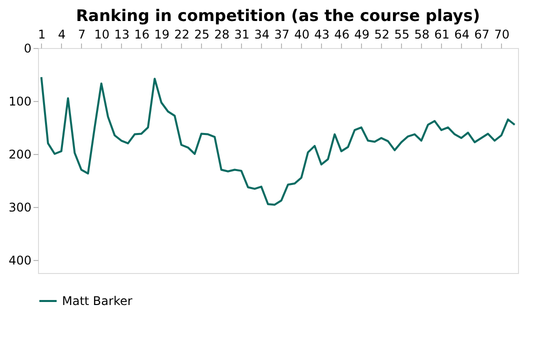 The image size is (540, 337). Describe the element at coordinates (502, 35) in the screenshot. I see `x-tick-label: 70` at that location.